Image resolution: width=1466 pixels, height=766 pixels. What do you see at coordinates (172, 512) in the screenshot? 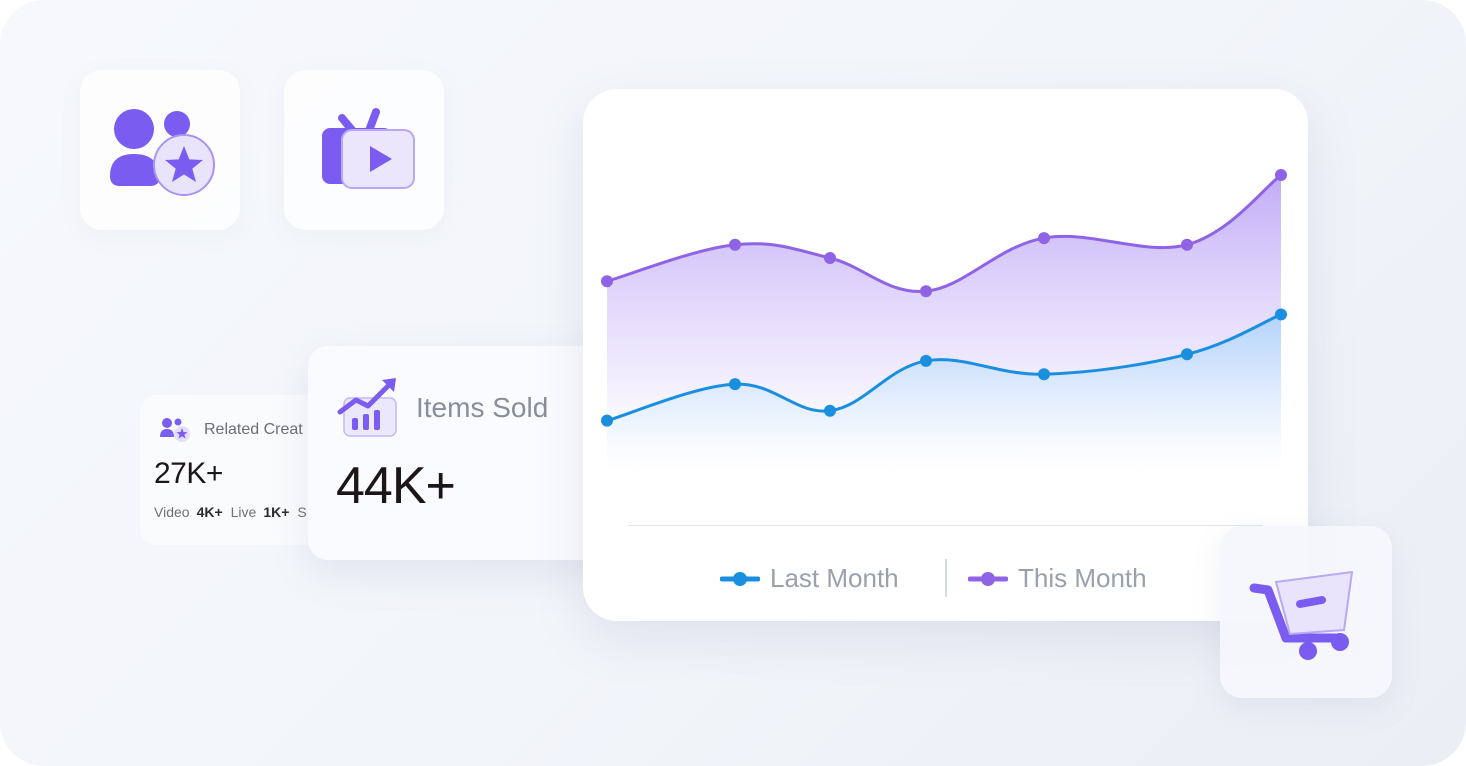
I see `stat-video-label: Video` at bounding box center [172, 512].